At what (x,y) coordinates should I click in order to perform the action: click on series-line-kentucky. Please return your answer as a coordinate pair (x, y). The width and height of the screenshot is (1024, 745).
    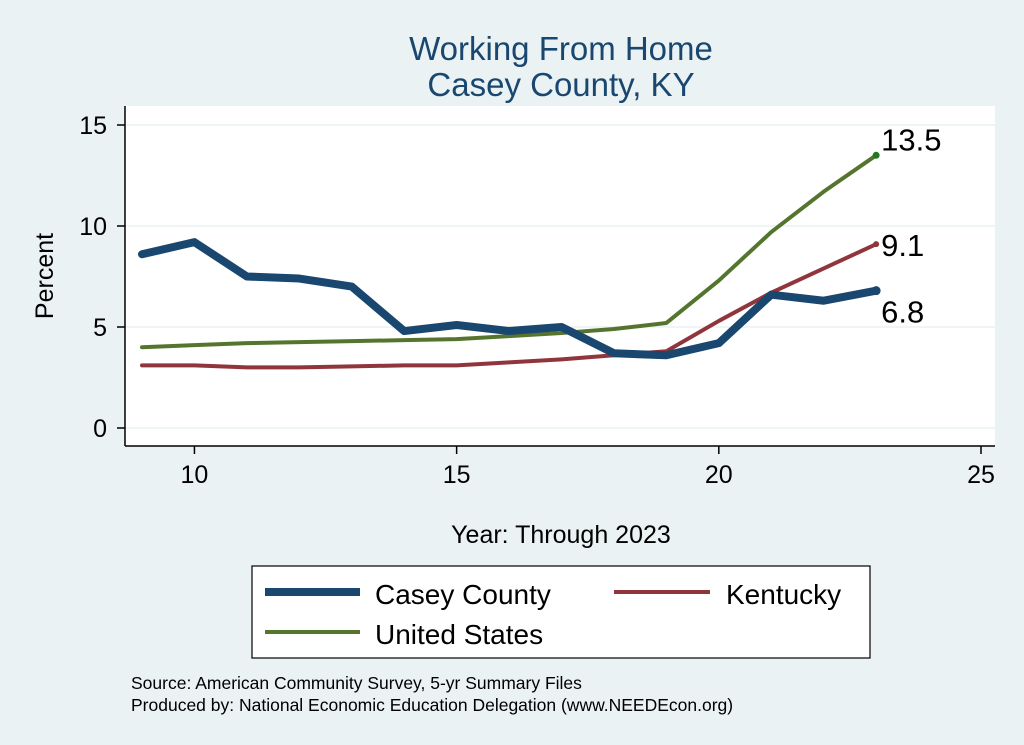
    Looking at the image, I should click on (509, 306).